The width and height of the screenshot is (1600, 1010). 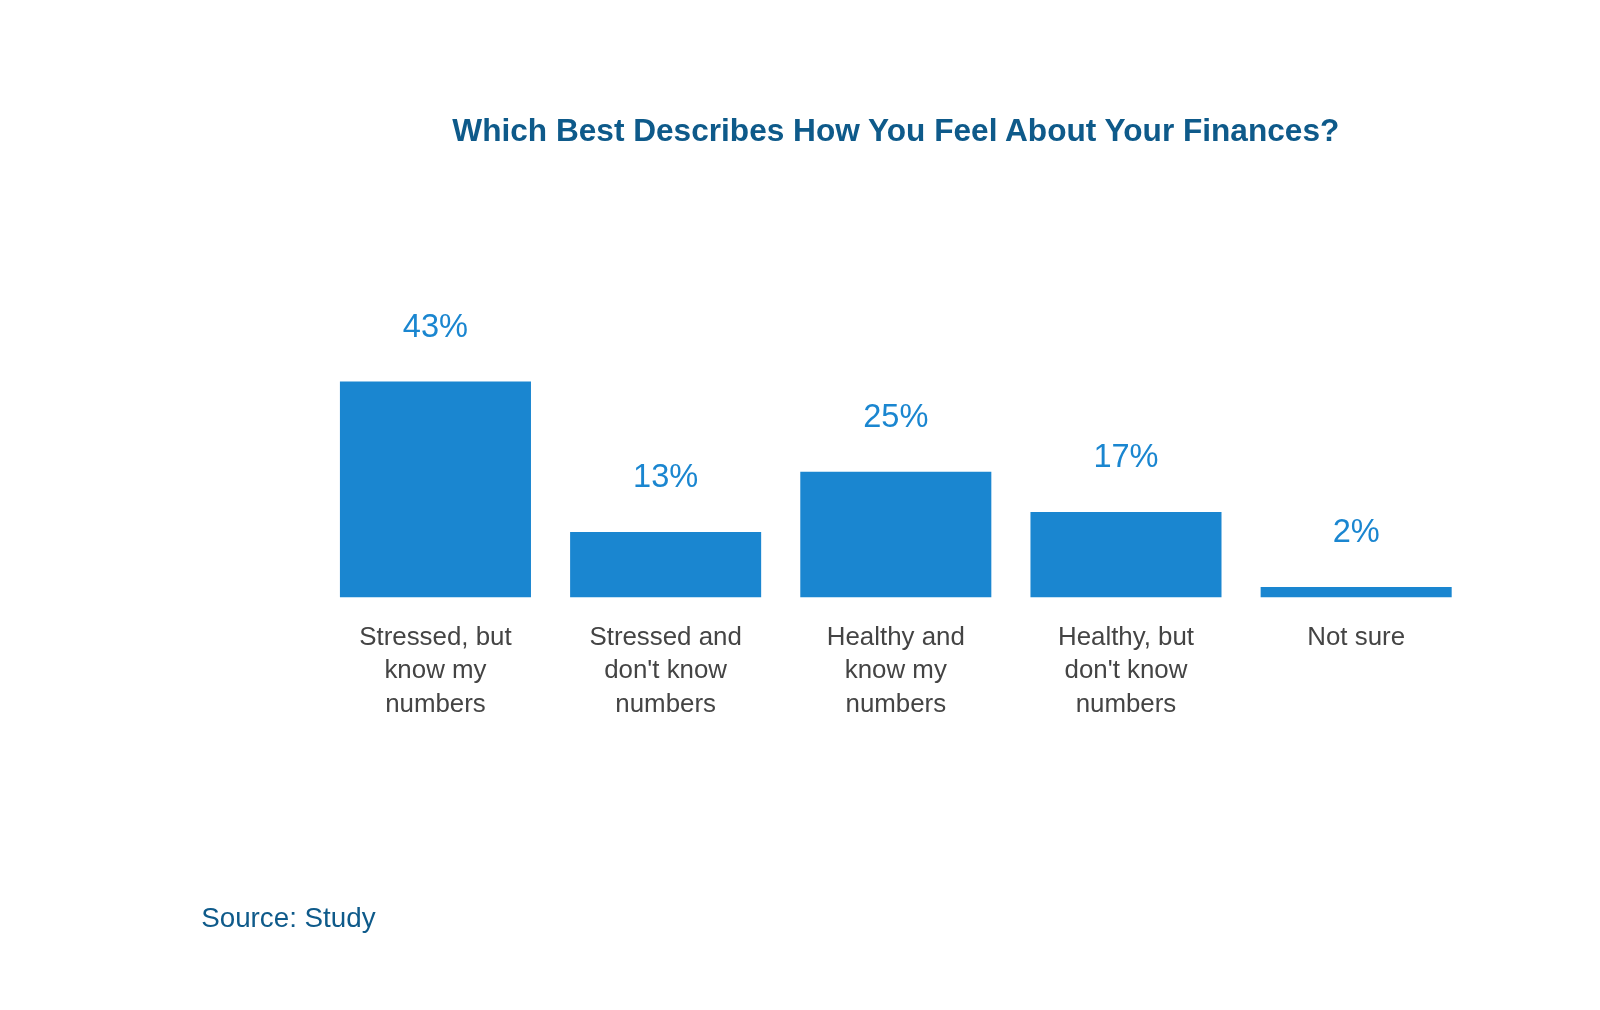 What do you see at coordinates (896, 415) in the screenshot?
I see `data-label: 25%` at bounding box center [896, 415].